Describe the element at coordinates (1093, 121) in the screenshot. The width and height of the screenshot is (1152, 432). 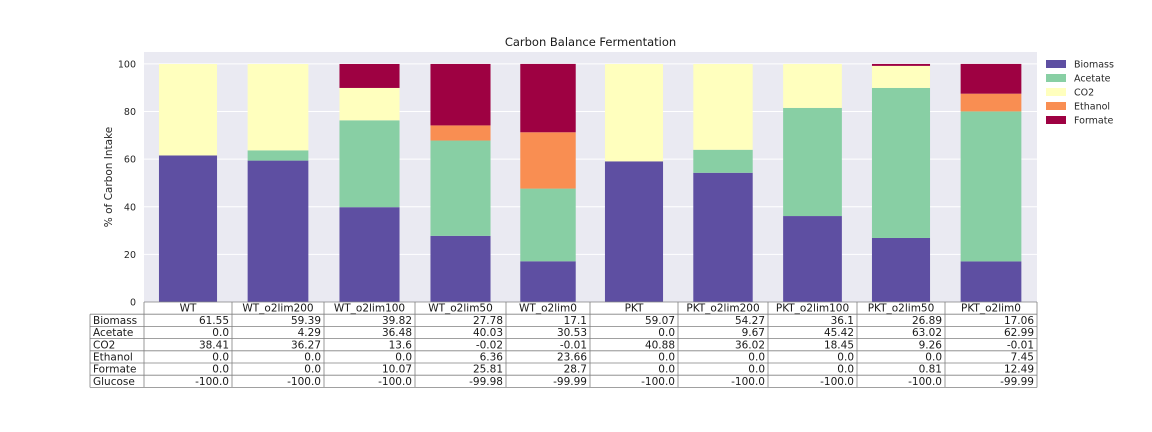
I see `legend-label-formate: Formate` at that location.